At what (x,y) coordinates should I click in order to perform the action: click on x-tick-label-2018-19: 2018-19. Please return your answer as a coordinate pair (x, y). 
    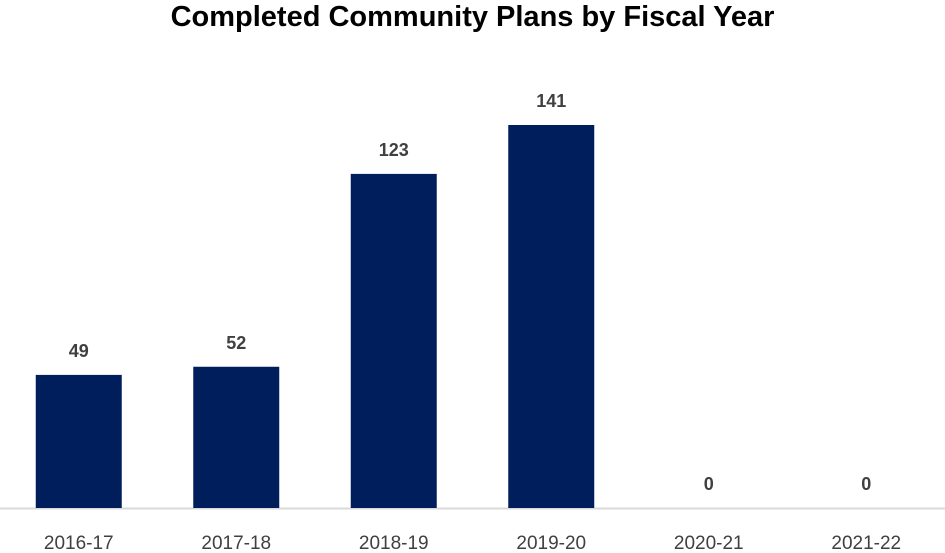
    Looking at the image, I should click on (394, 543).